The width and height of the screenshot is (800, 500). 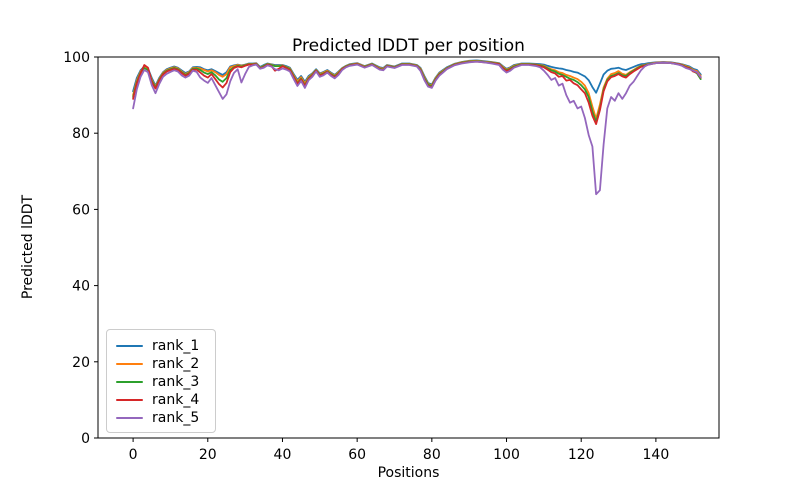 What do you see at coordinates (408, 473) in the screenshot?
I see `x-axis-label: Positions` at bounding box center [408, 473].